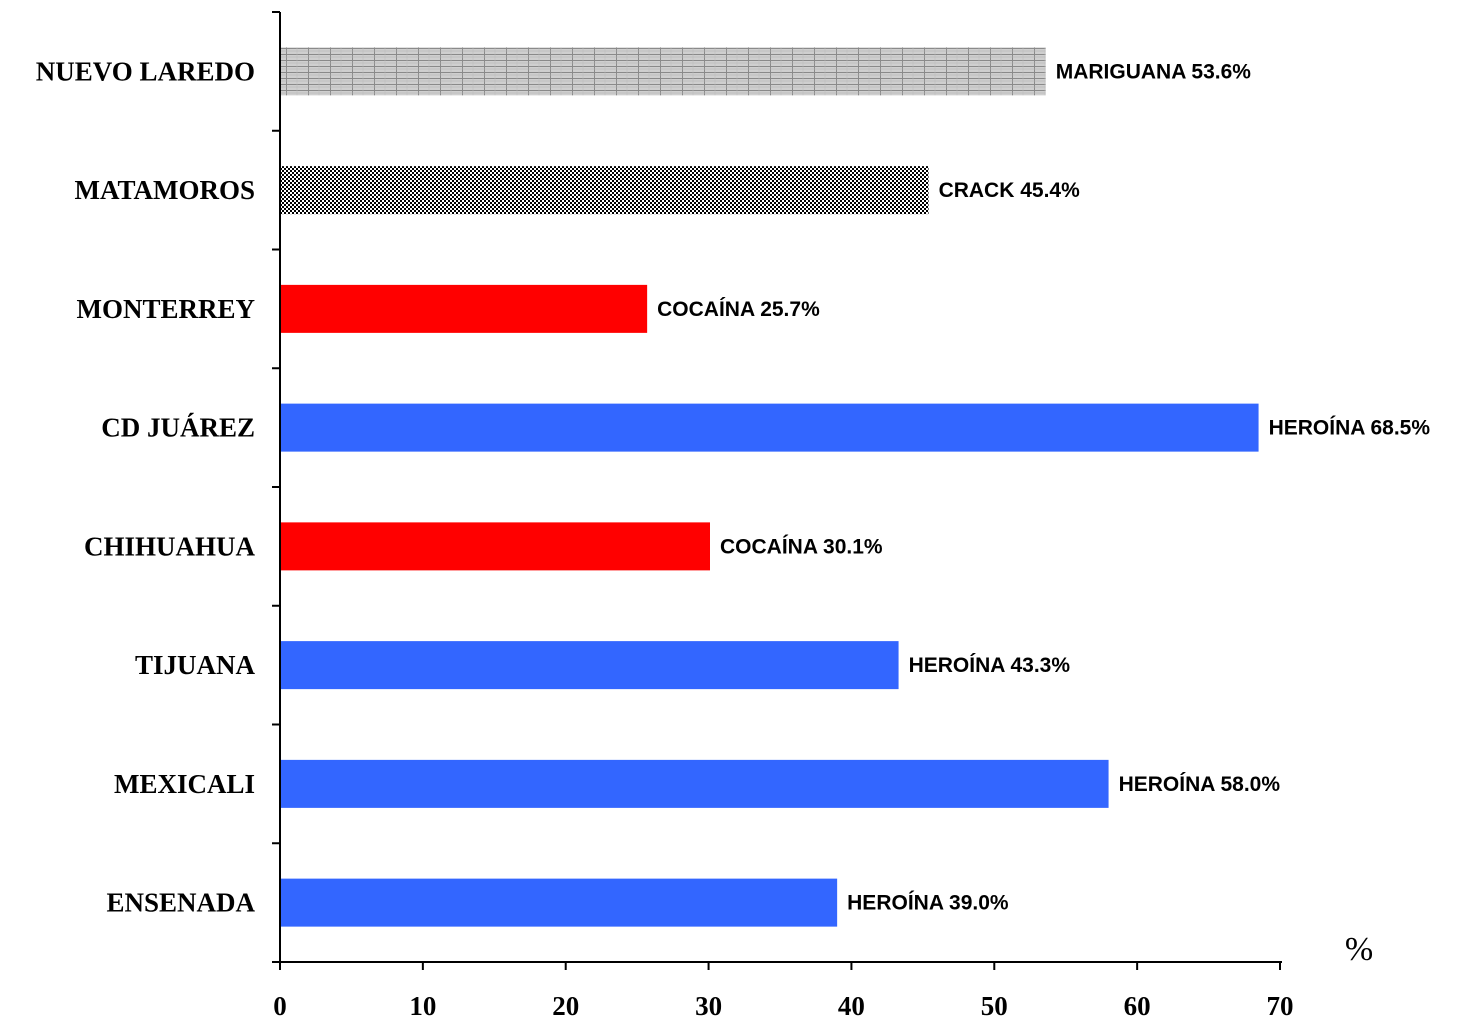 This screenshot has width=1483, height=1021. Describe the element at coordinates (801, 546) in the screenshot. I see `bar-data-label: COCAÍNA 30.1%` at that location.